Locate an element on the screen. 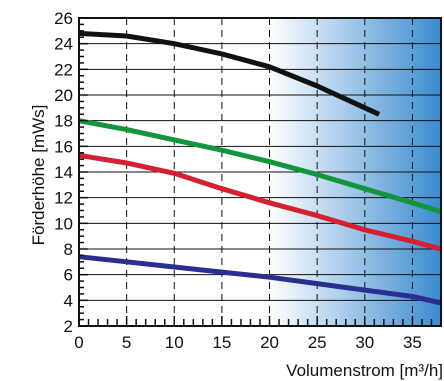 This screenshot has width=444, height=381. y-tick-label: 4 is located at coordinates (68, 300).